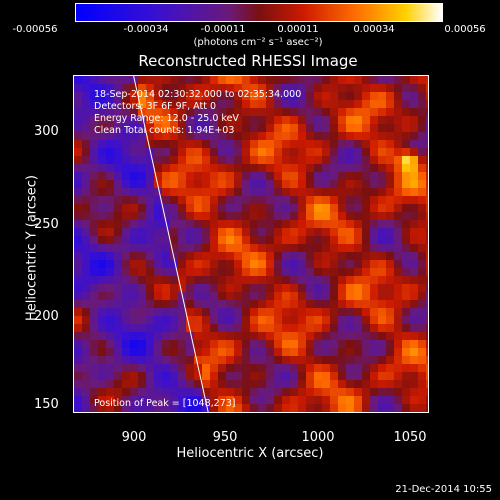 The image size is (500, 500). What do you see at coordinates (146, 29) in the screenshot?
I see `colorbar-tick-label: -0.00034` at bounding box center [146, 29].